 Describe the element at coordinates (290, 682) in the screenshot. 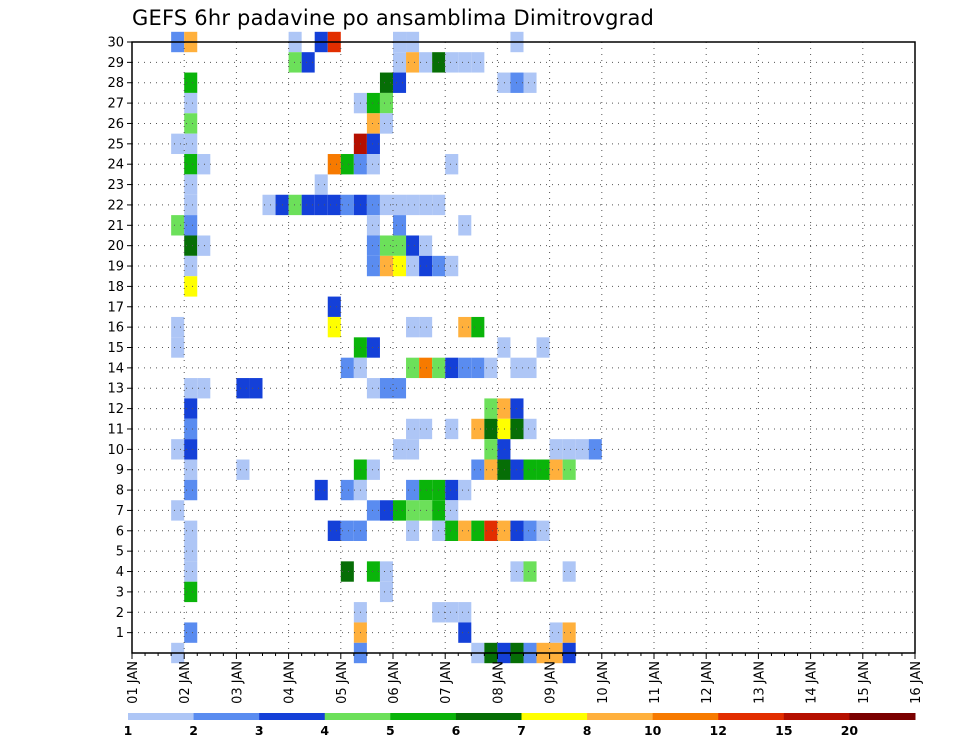

I see `x-tick-label: 04 JAN` at that location.